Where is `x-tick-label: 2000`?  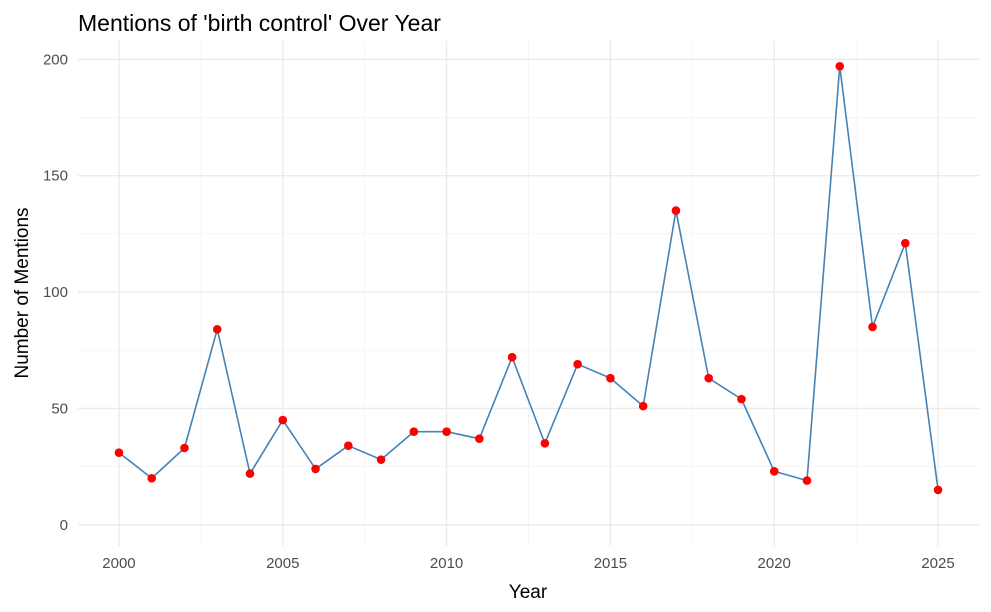 x-tick-label: 2000 is located at coordinates (118, 563).